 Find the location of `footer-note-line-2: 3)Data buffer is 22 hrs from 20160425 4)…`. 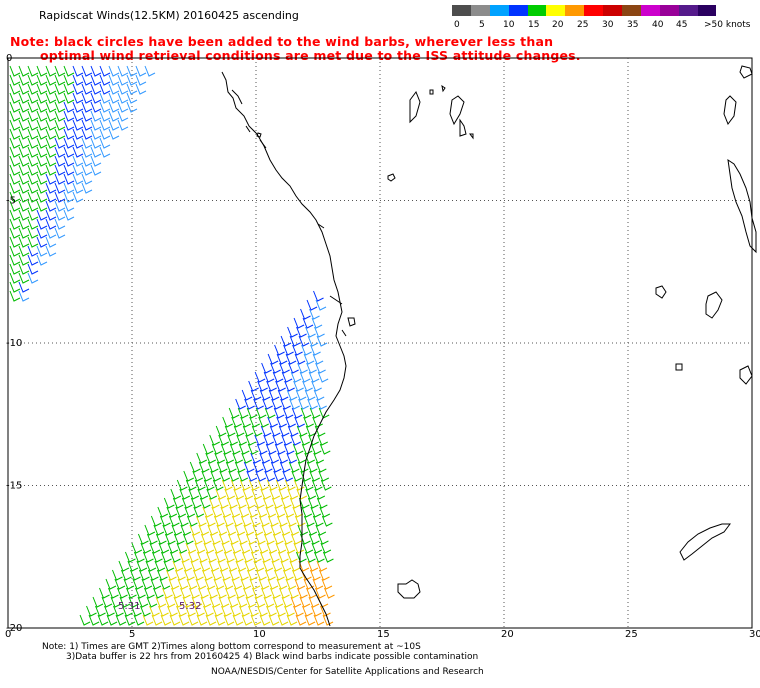

footer-note-line-2: 3)Data buffer is 22 hrs from 20160425 4)… is located at coordinates (272, 657).